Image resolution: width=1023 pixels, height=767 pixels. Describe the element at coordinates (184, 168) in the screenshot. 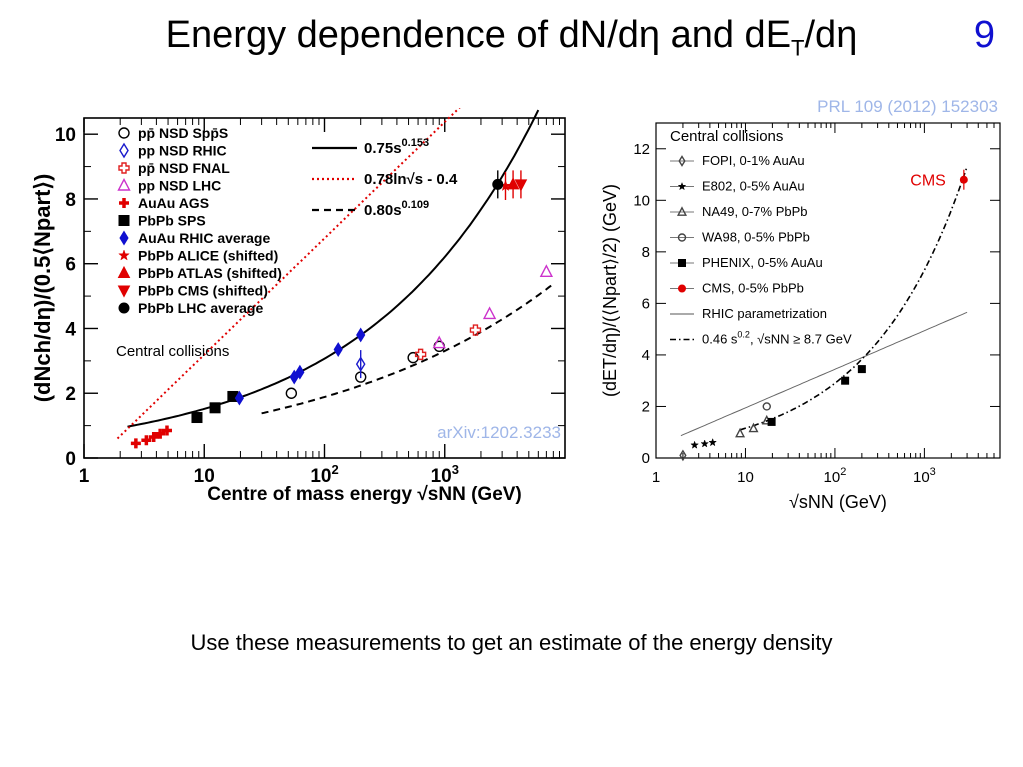

I see `legend-label: pp̄ NSD FNAL` at that location.